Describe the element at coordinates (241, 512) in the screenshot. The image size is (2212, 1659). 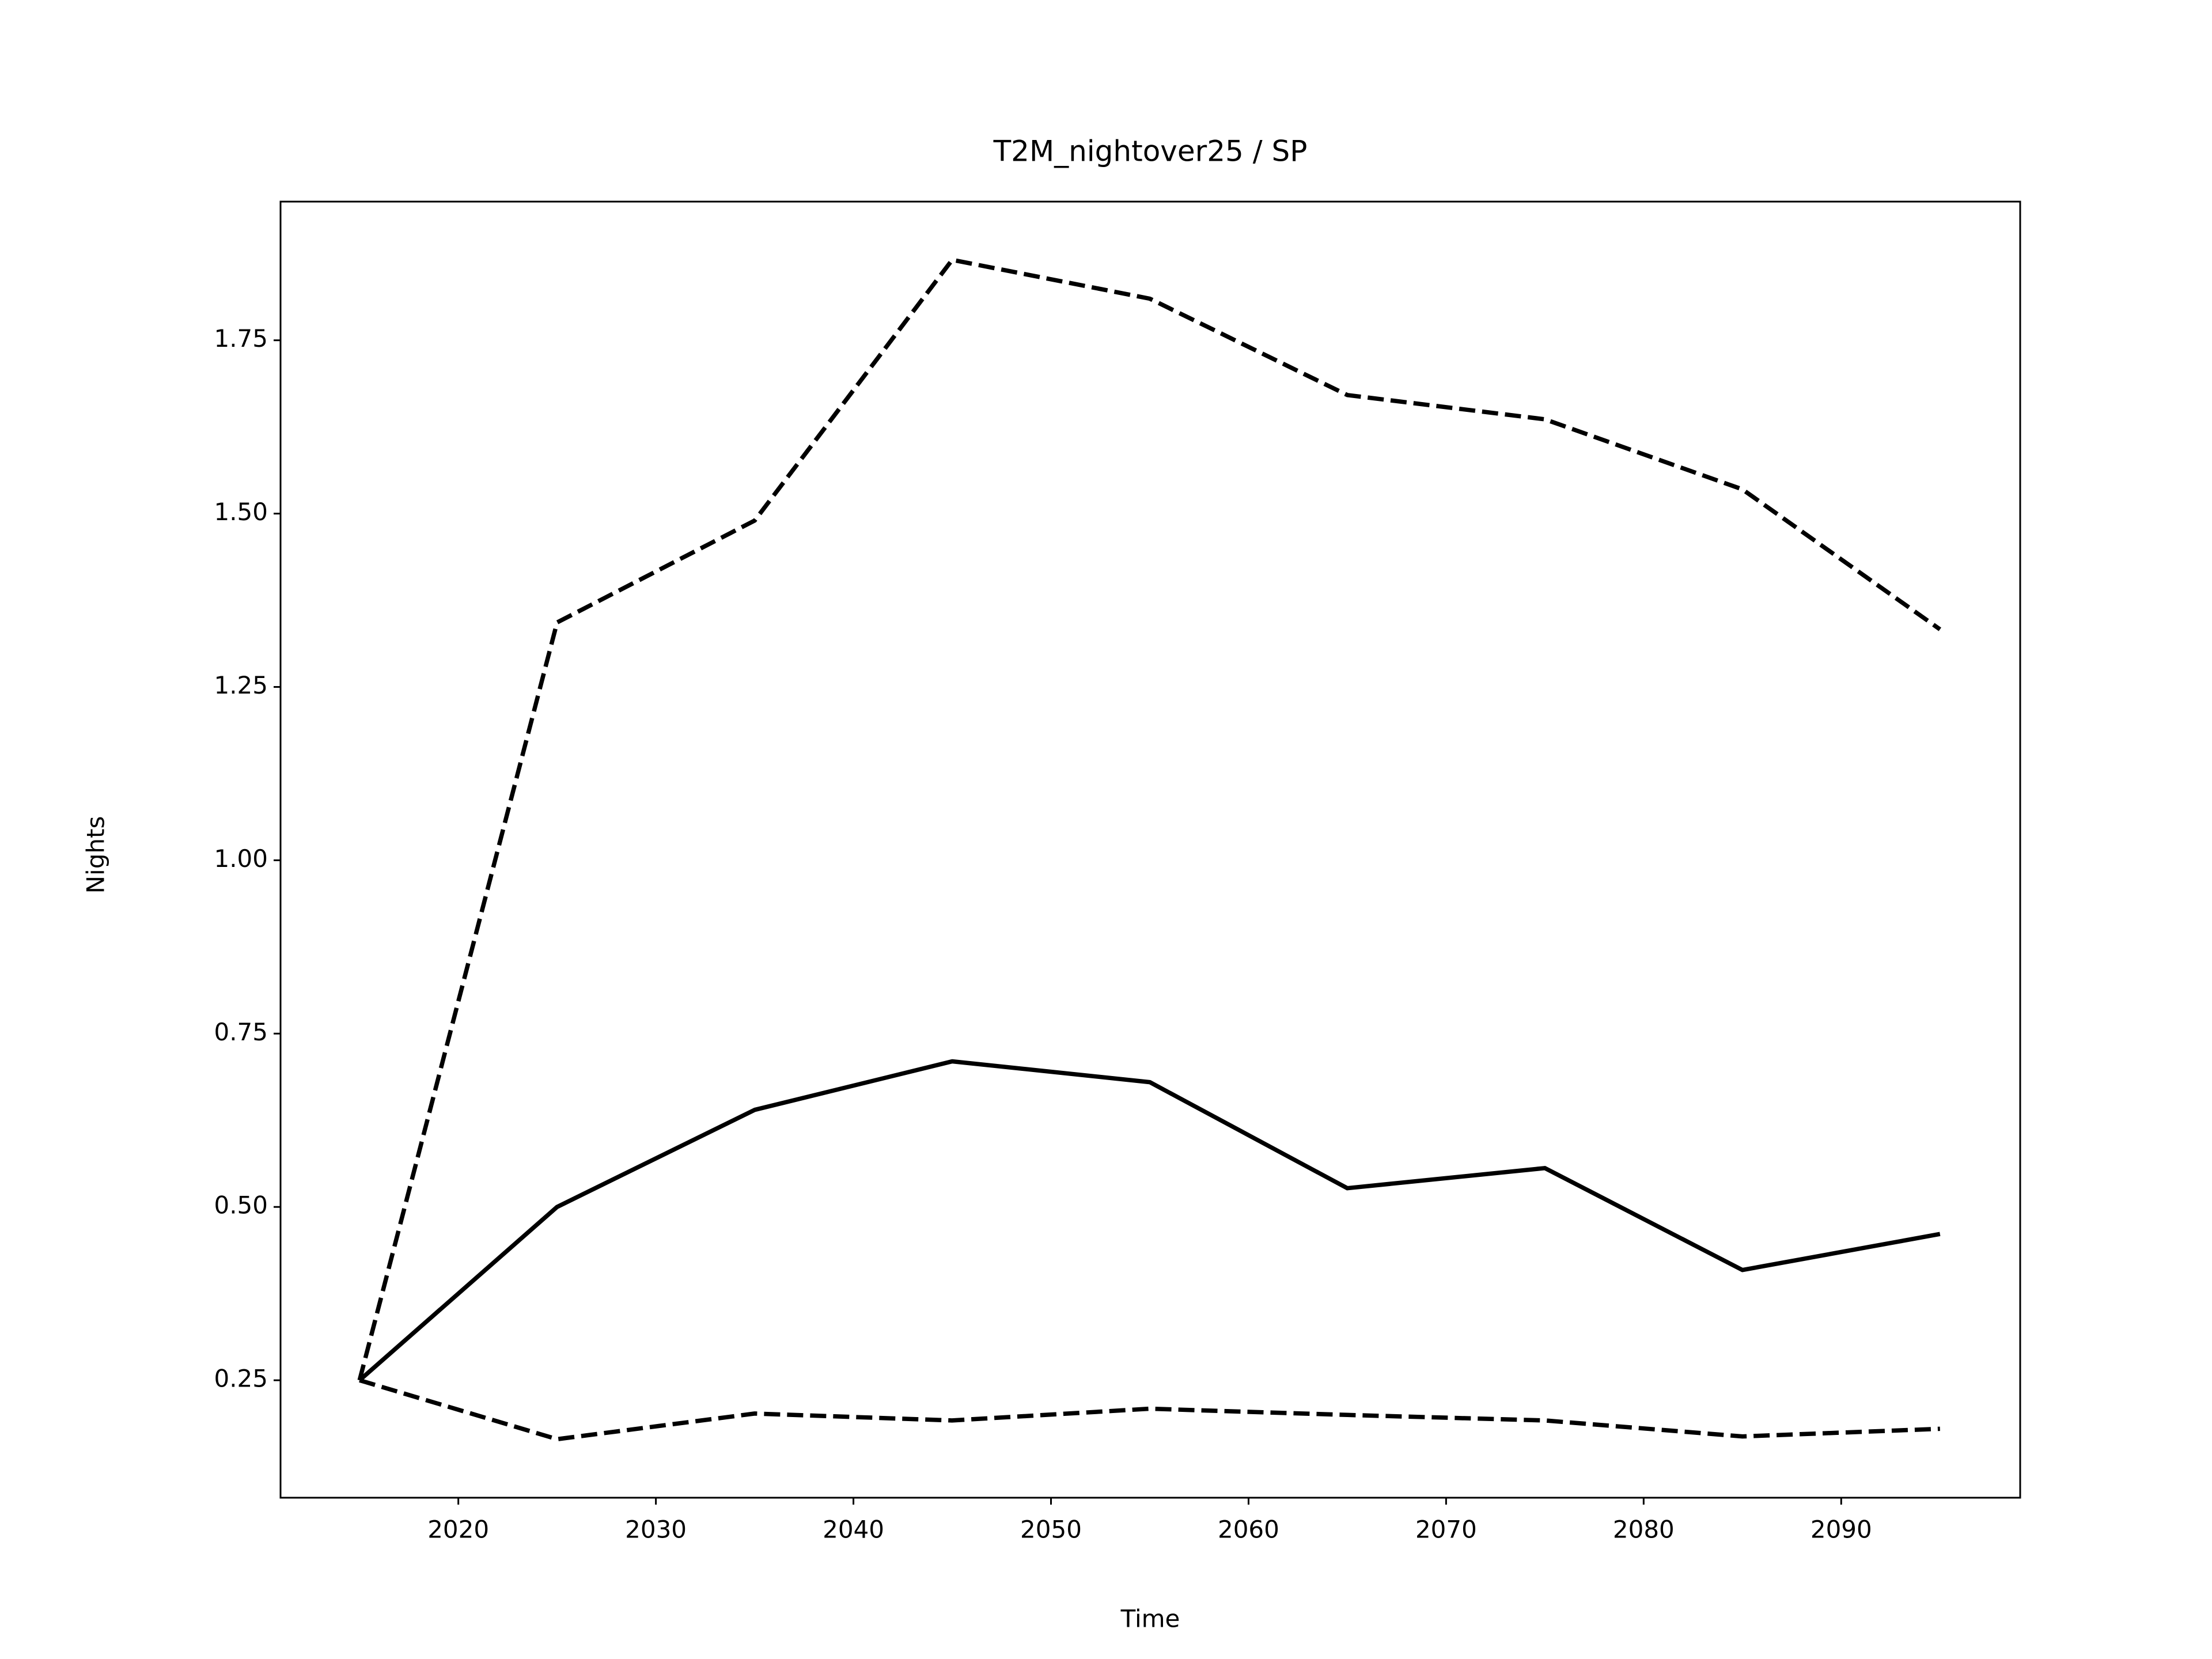
I see `y-tick-label: 1.50` at that location.